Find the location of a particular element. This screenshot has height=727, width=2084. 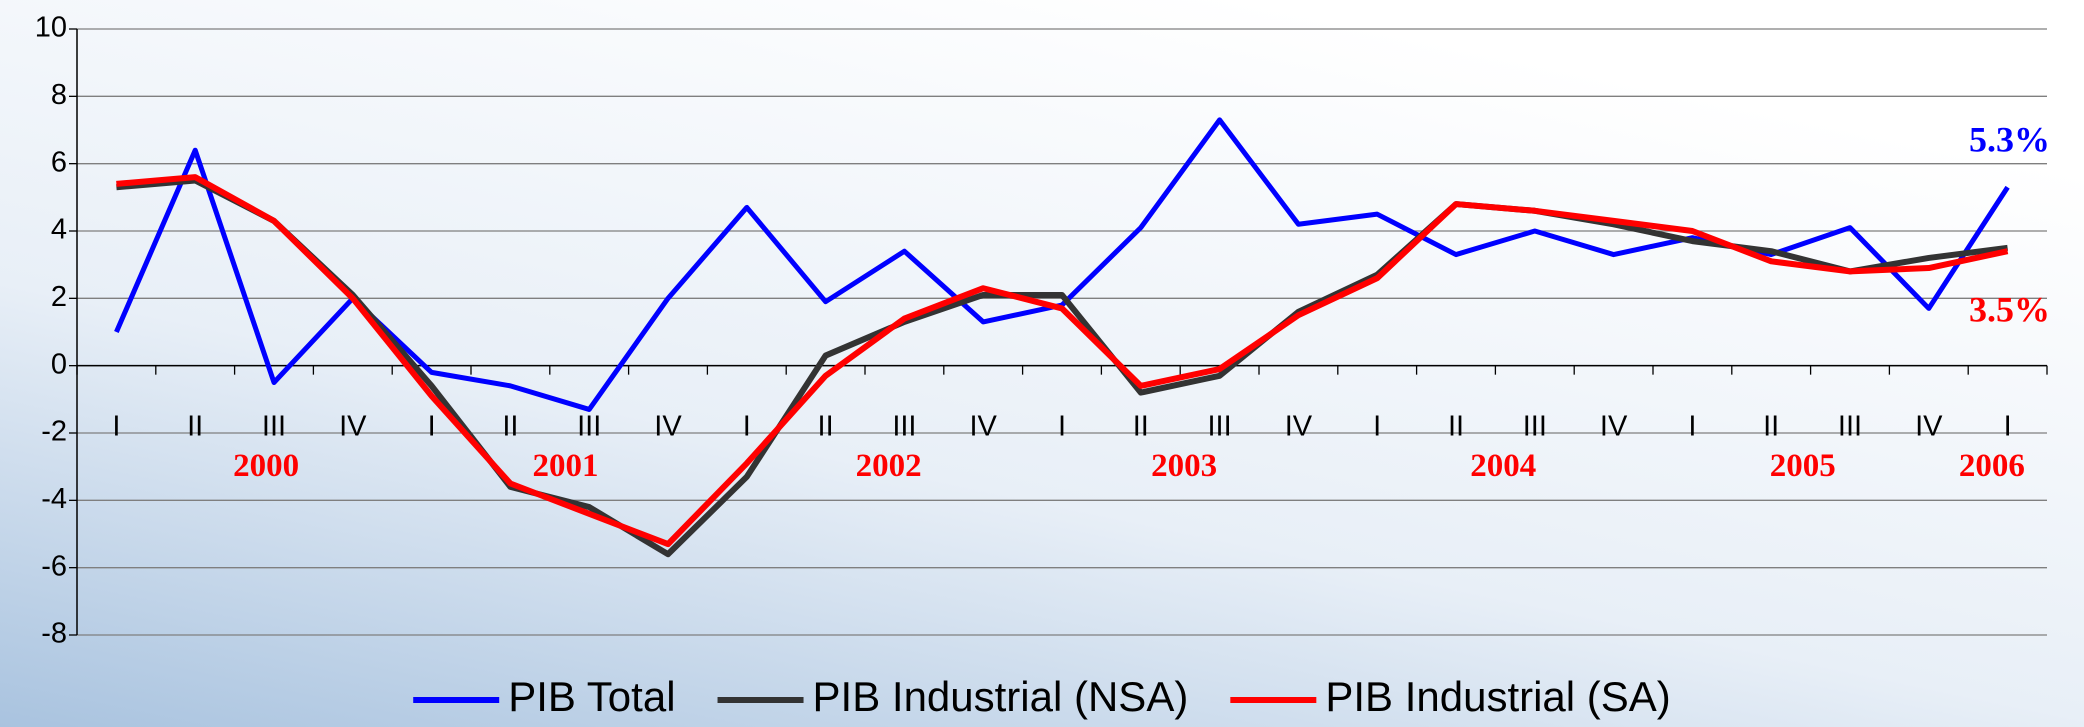

year-label: 2004 is located at coordinates (1503, 466).